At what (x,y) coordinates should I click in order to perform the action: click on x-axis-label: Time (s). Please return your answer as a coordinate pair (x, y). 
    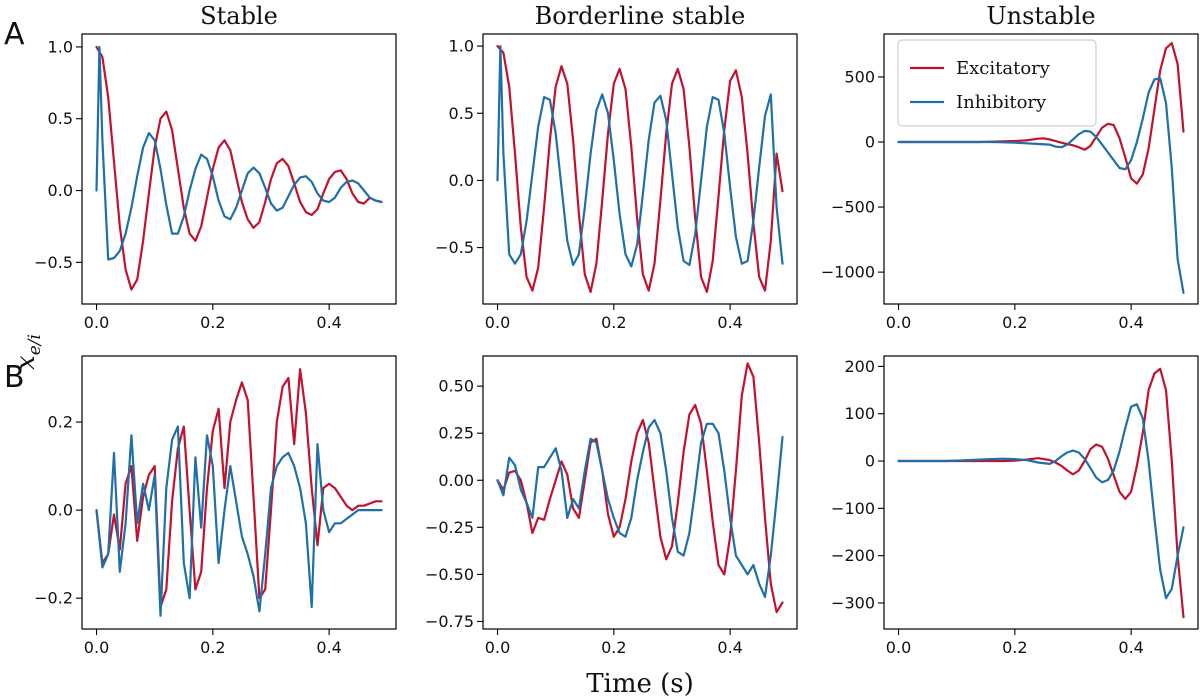
    Looking at the image, I should click on (640, 684).